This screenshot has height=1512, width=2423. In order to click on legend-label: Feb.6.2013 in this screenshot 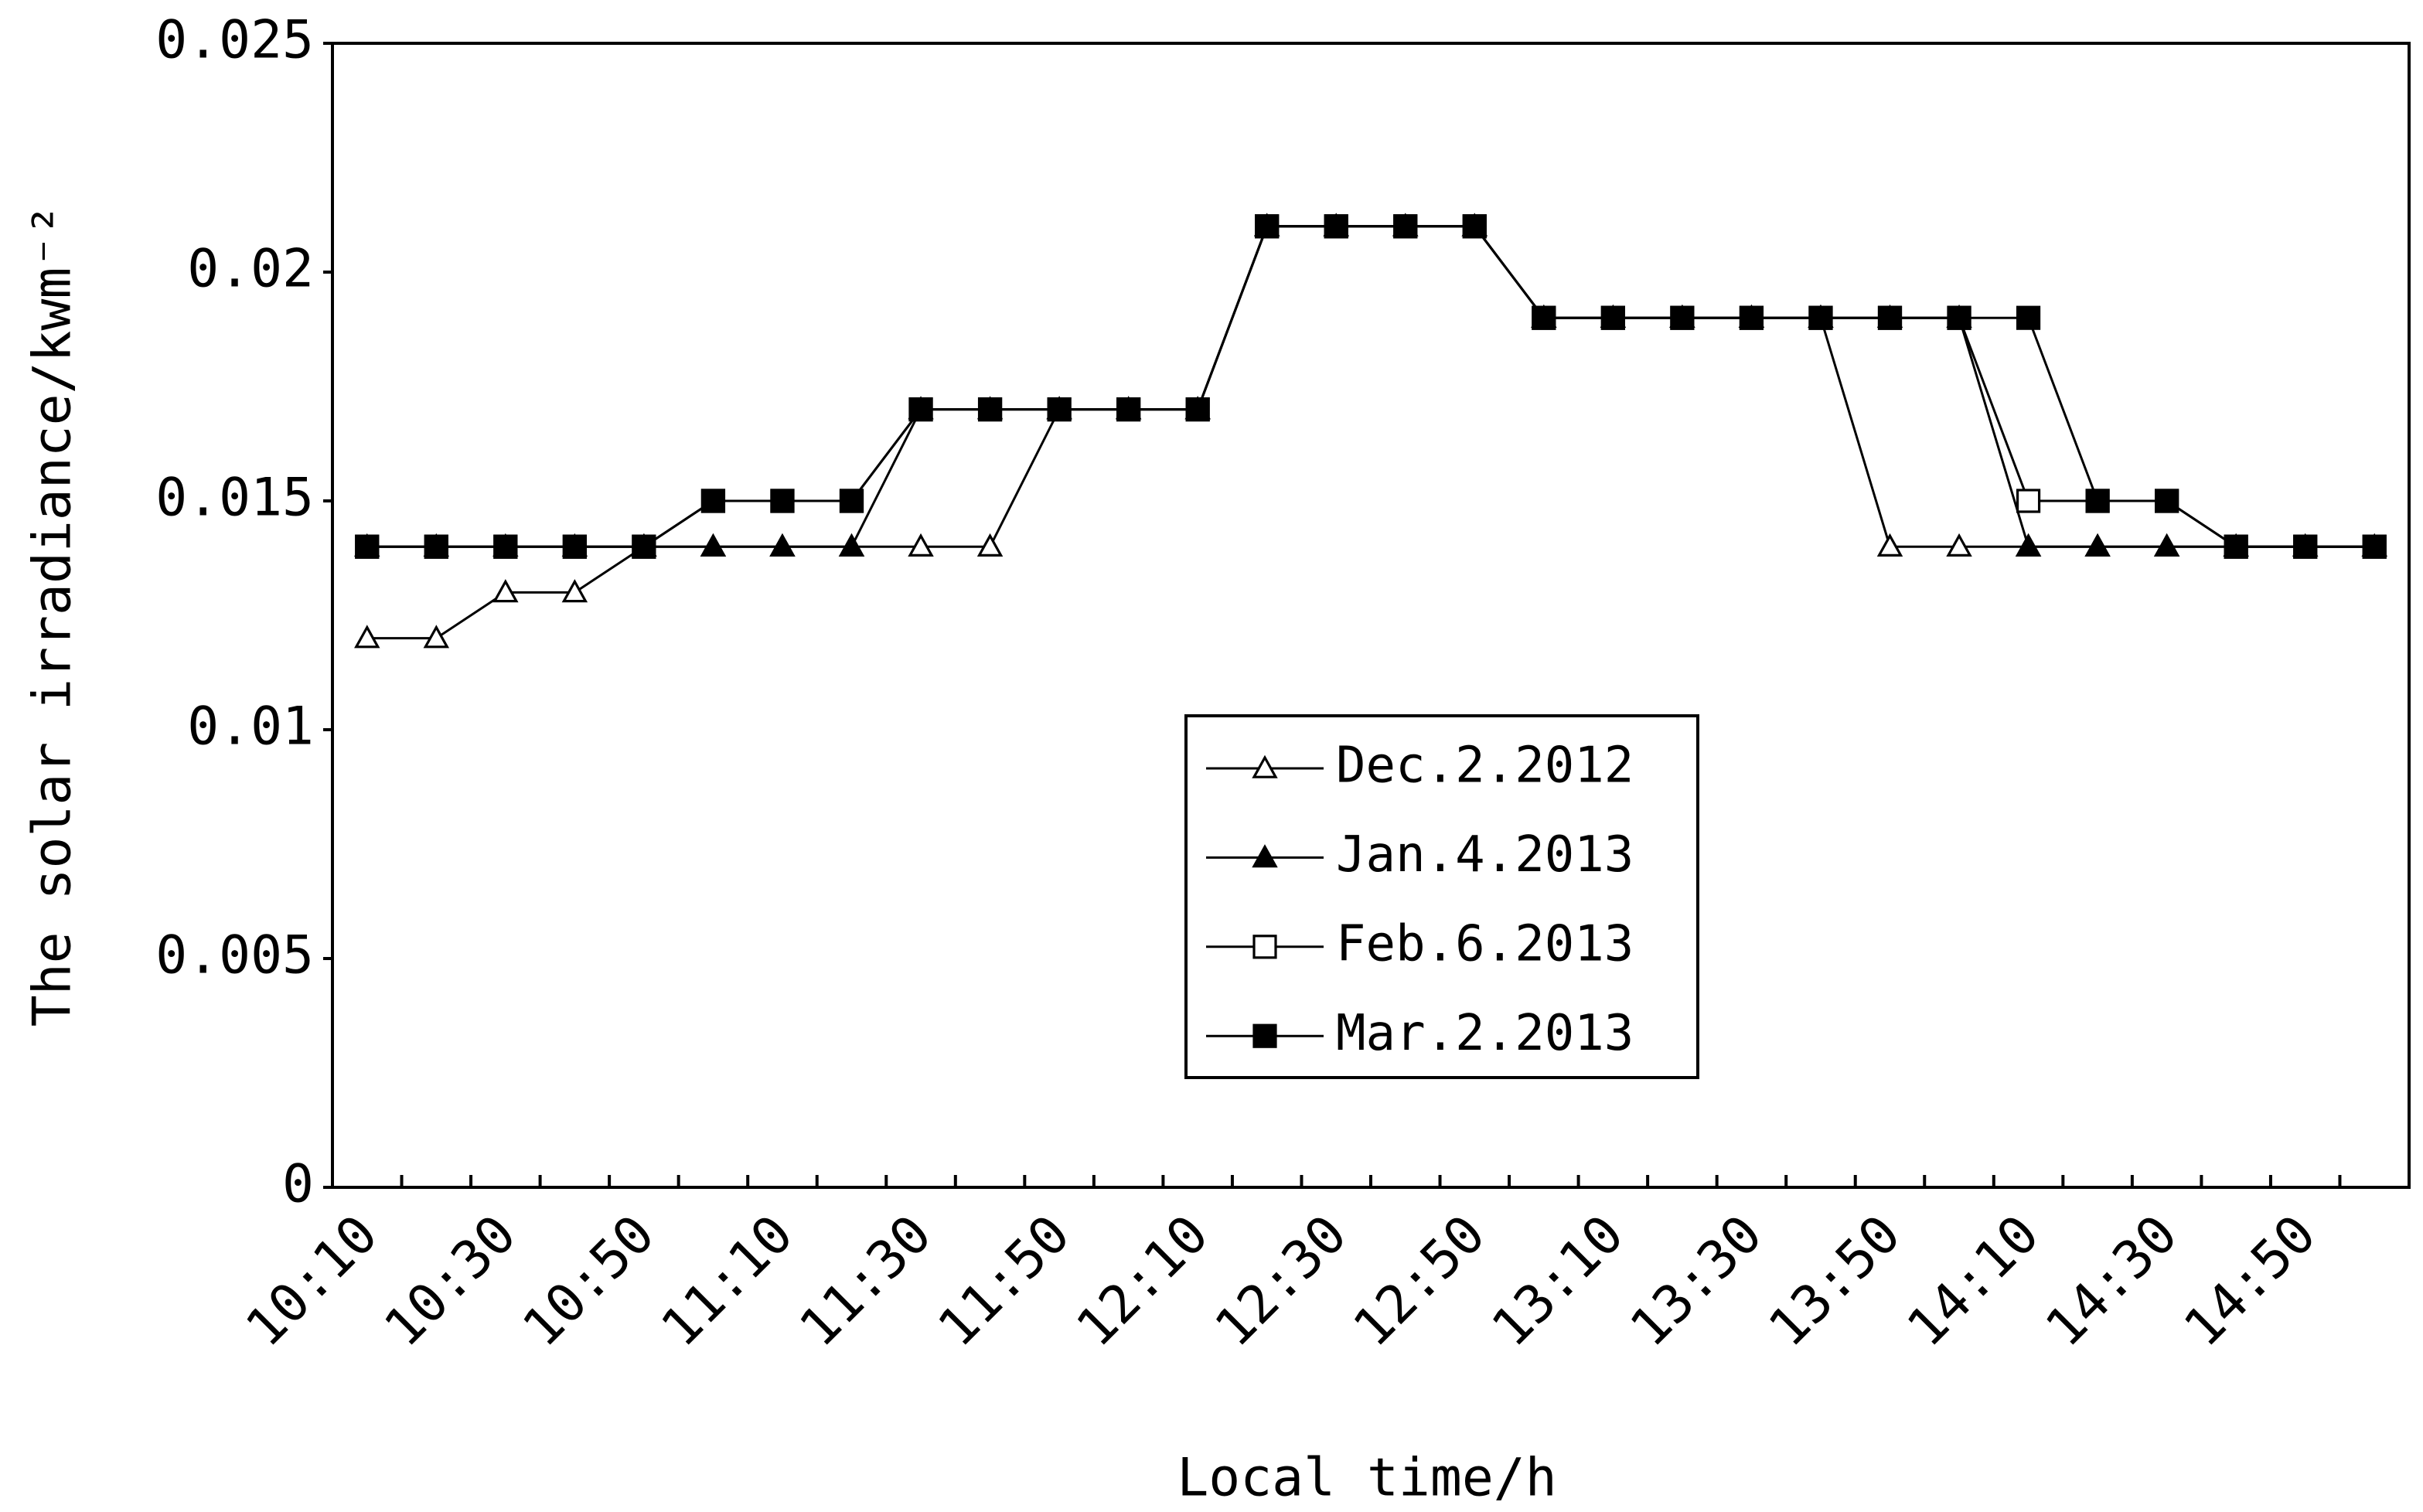, I will do `click(1485, 943)`.